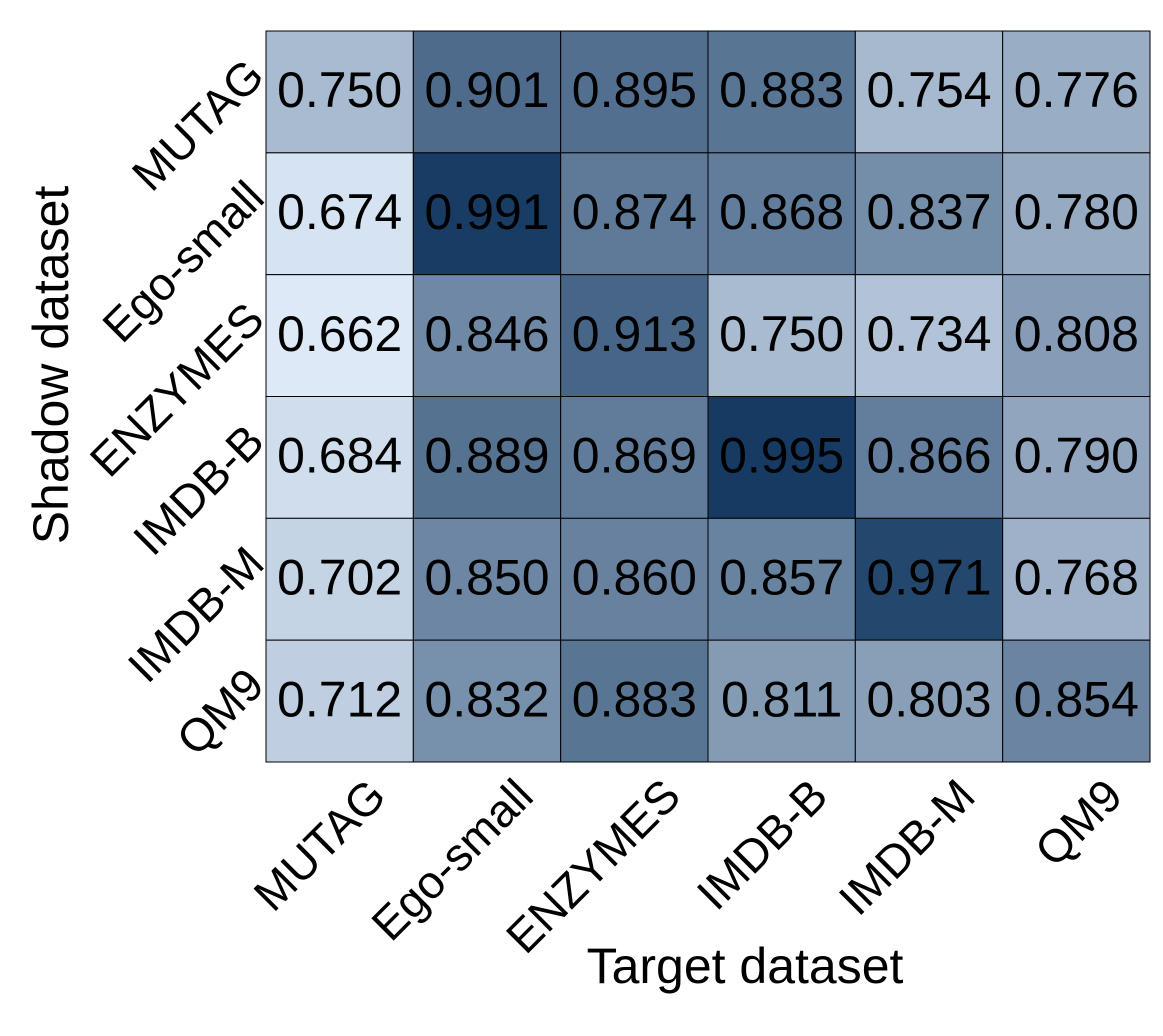  What do you see at coordinates (51, 365) in the screenshot?
I see `y-axis-title: Shadow dataset` at bounding box center [51, 365].